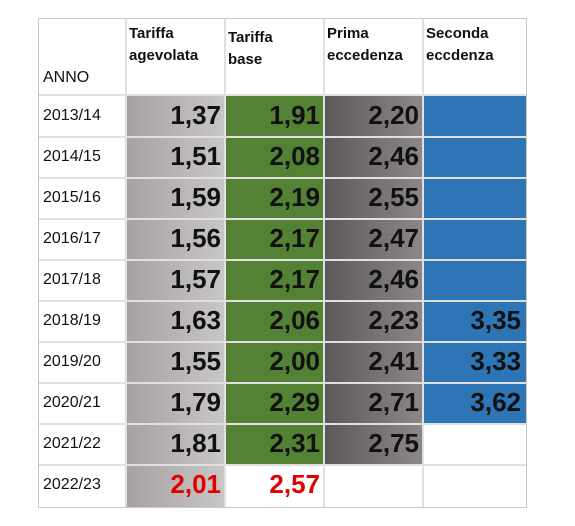 This screenshot has height=526, width=575. What do you see at coordinates (195, 402) in the screenshot?
I see `value-agevolata: 1,79` at bounding box center [195, 402].